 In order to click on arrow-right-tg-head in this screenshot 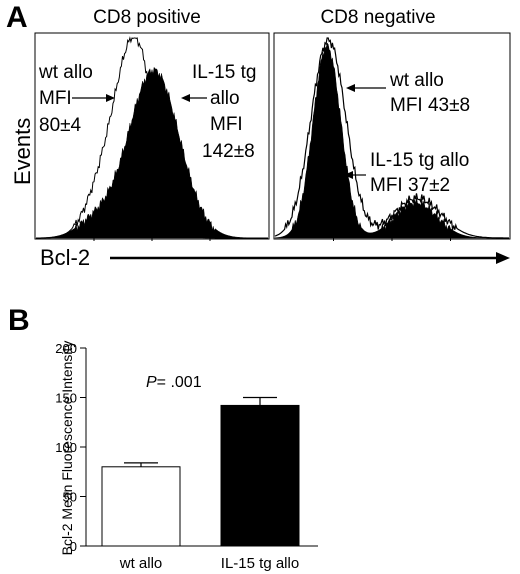, I will do `click(348, 175)`.